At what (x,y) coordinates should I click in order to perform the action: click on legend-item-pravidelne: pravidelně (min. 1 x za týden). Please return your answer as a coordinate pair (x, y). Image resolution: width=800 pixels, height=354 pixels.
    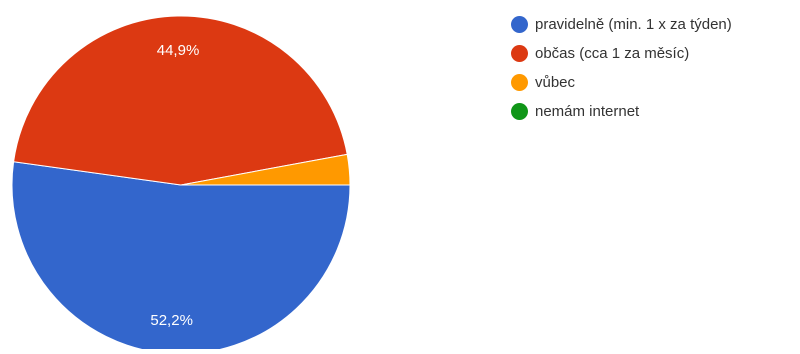
    Looking at the image, I should click on (621, 24).